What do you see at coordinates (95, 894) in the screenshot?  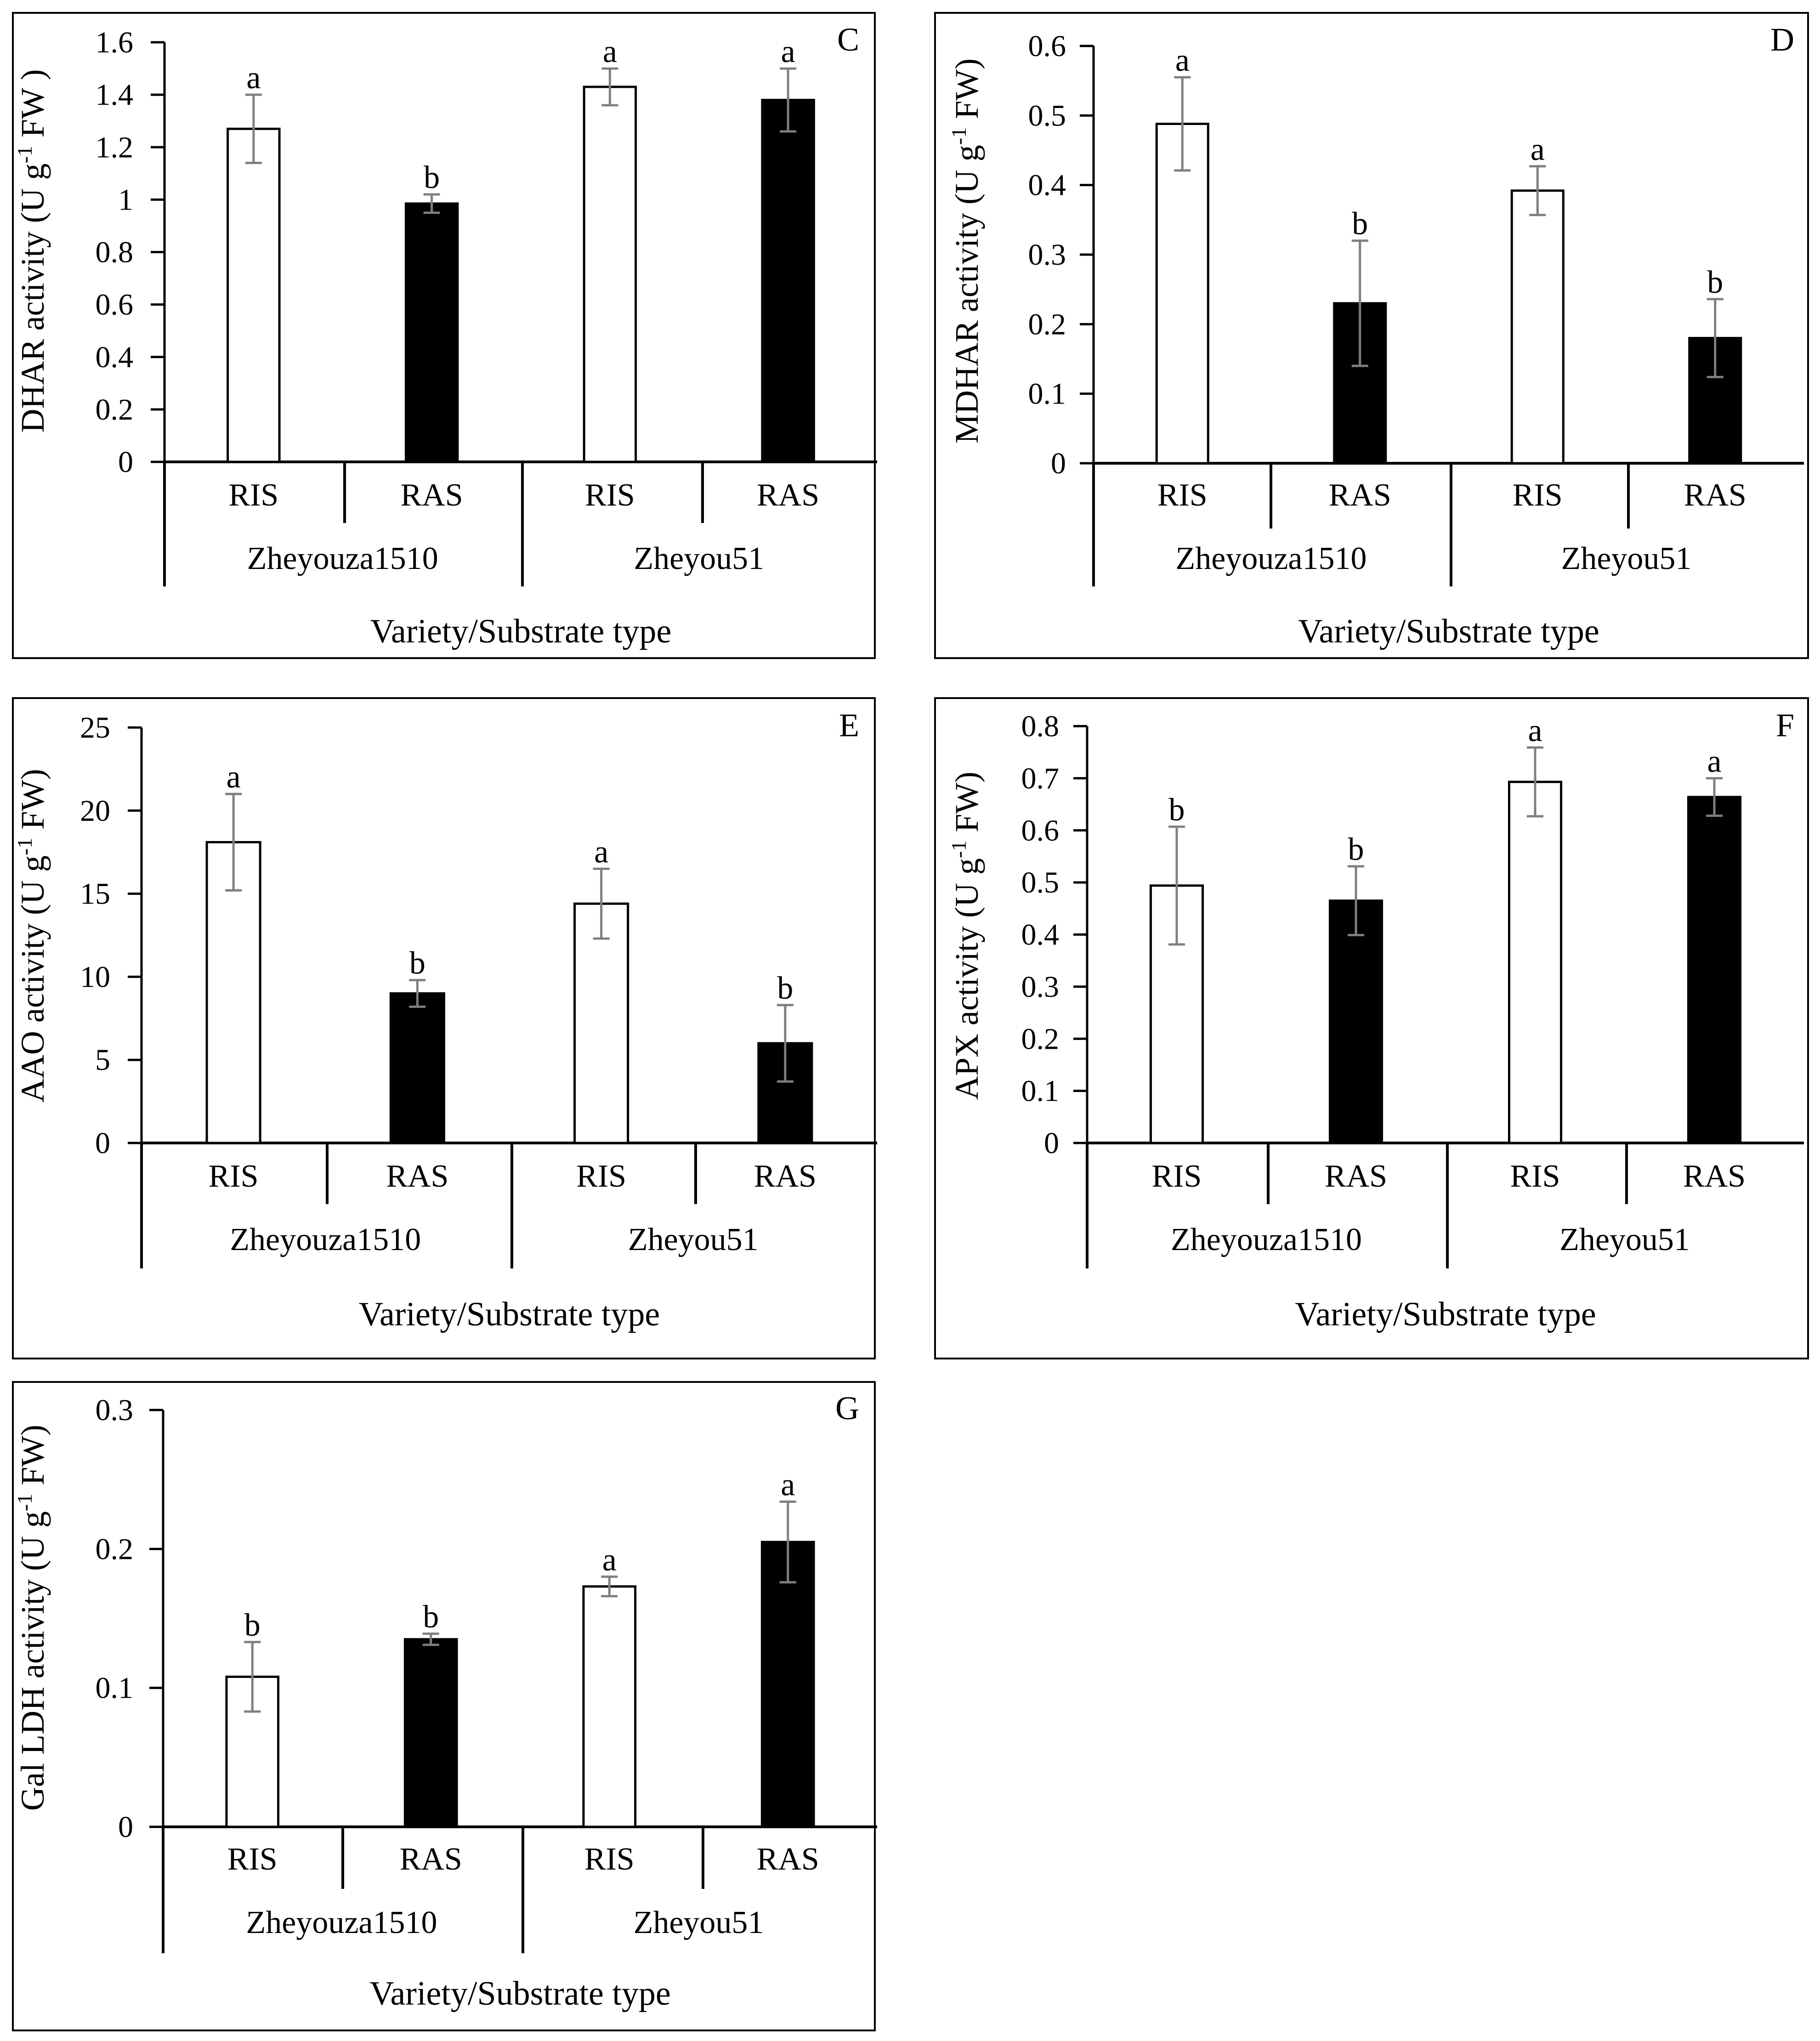 I see `y-tick-label: 15` at bounding box center [95, 894].